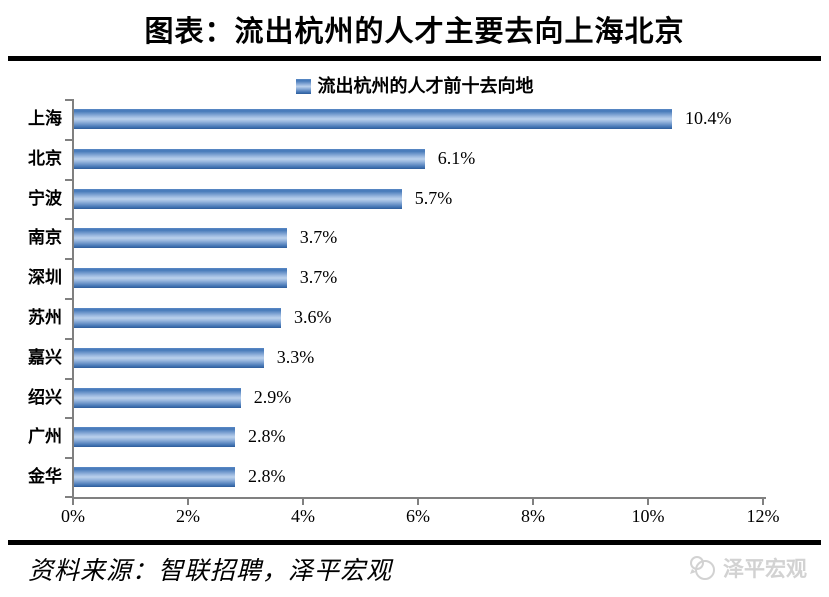 The height and width of the screenshot is (597, 829). Describe the element at coordinates (763, 516) in the screenshot. I see `x-tick-label: 12%` at that location.